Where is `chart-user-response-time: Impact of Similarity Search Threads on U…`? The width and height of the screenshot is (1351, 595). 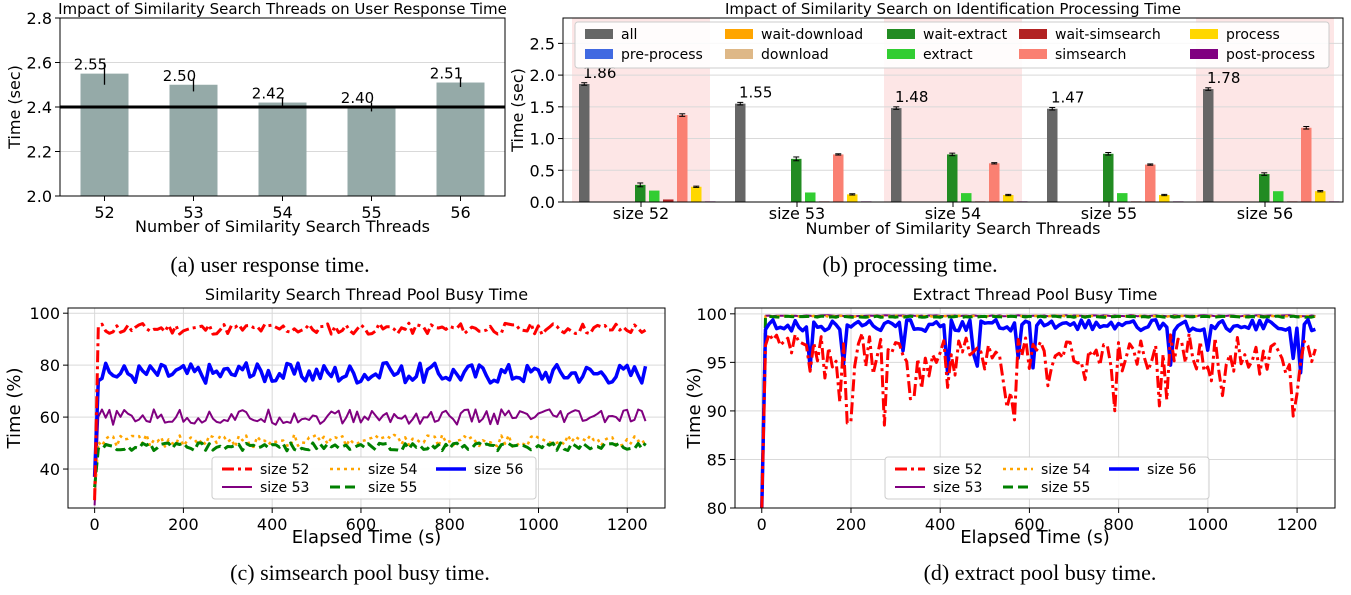
chart-user-response-time: Impact of Similarity Search Threads on U… is located at coordinates (256, 118).